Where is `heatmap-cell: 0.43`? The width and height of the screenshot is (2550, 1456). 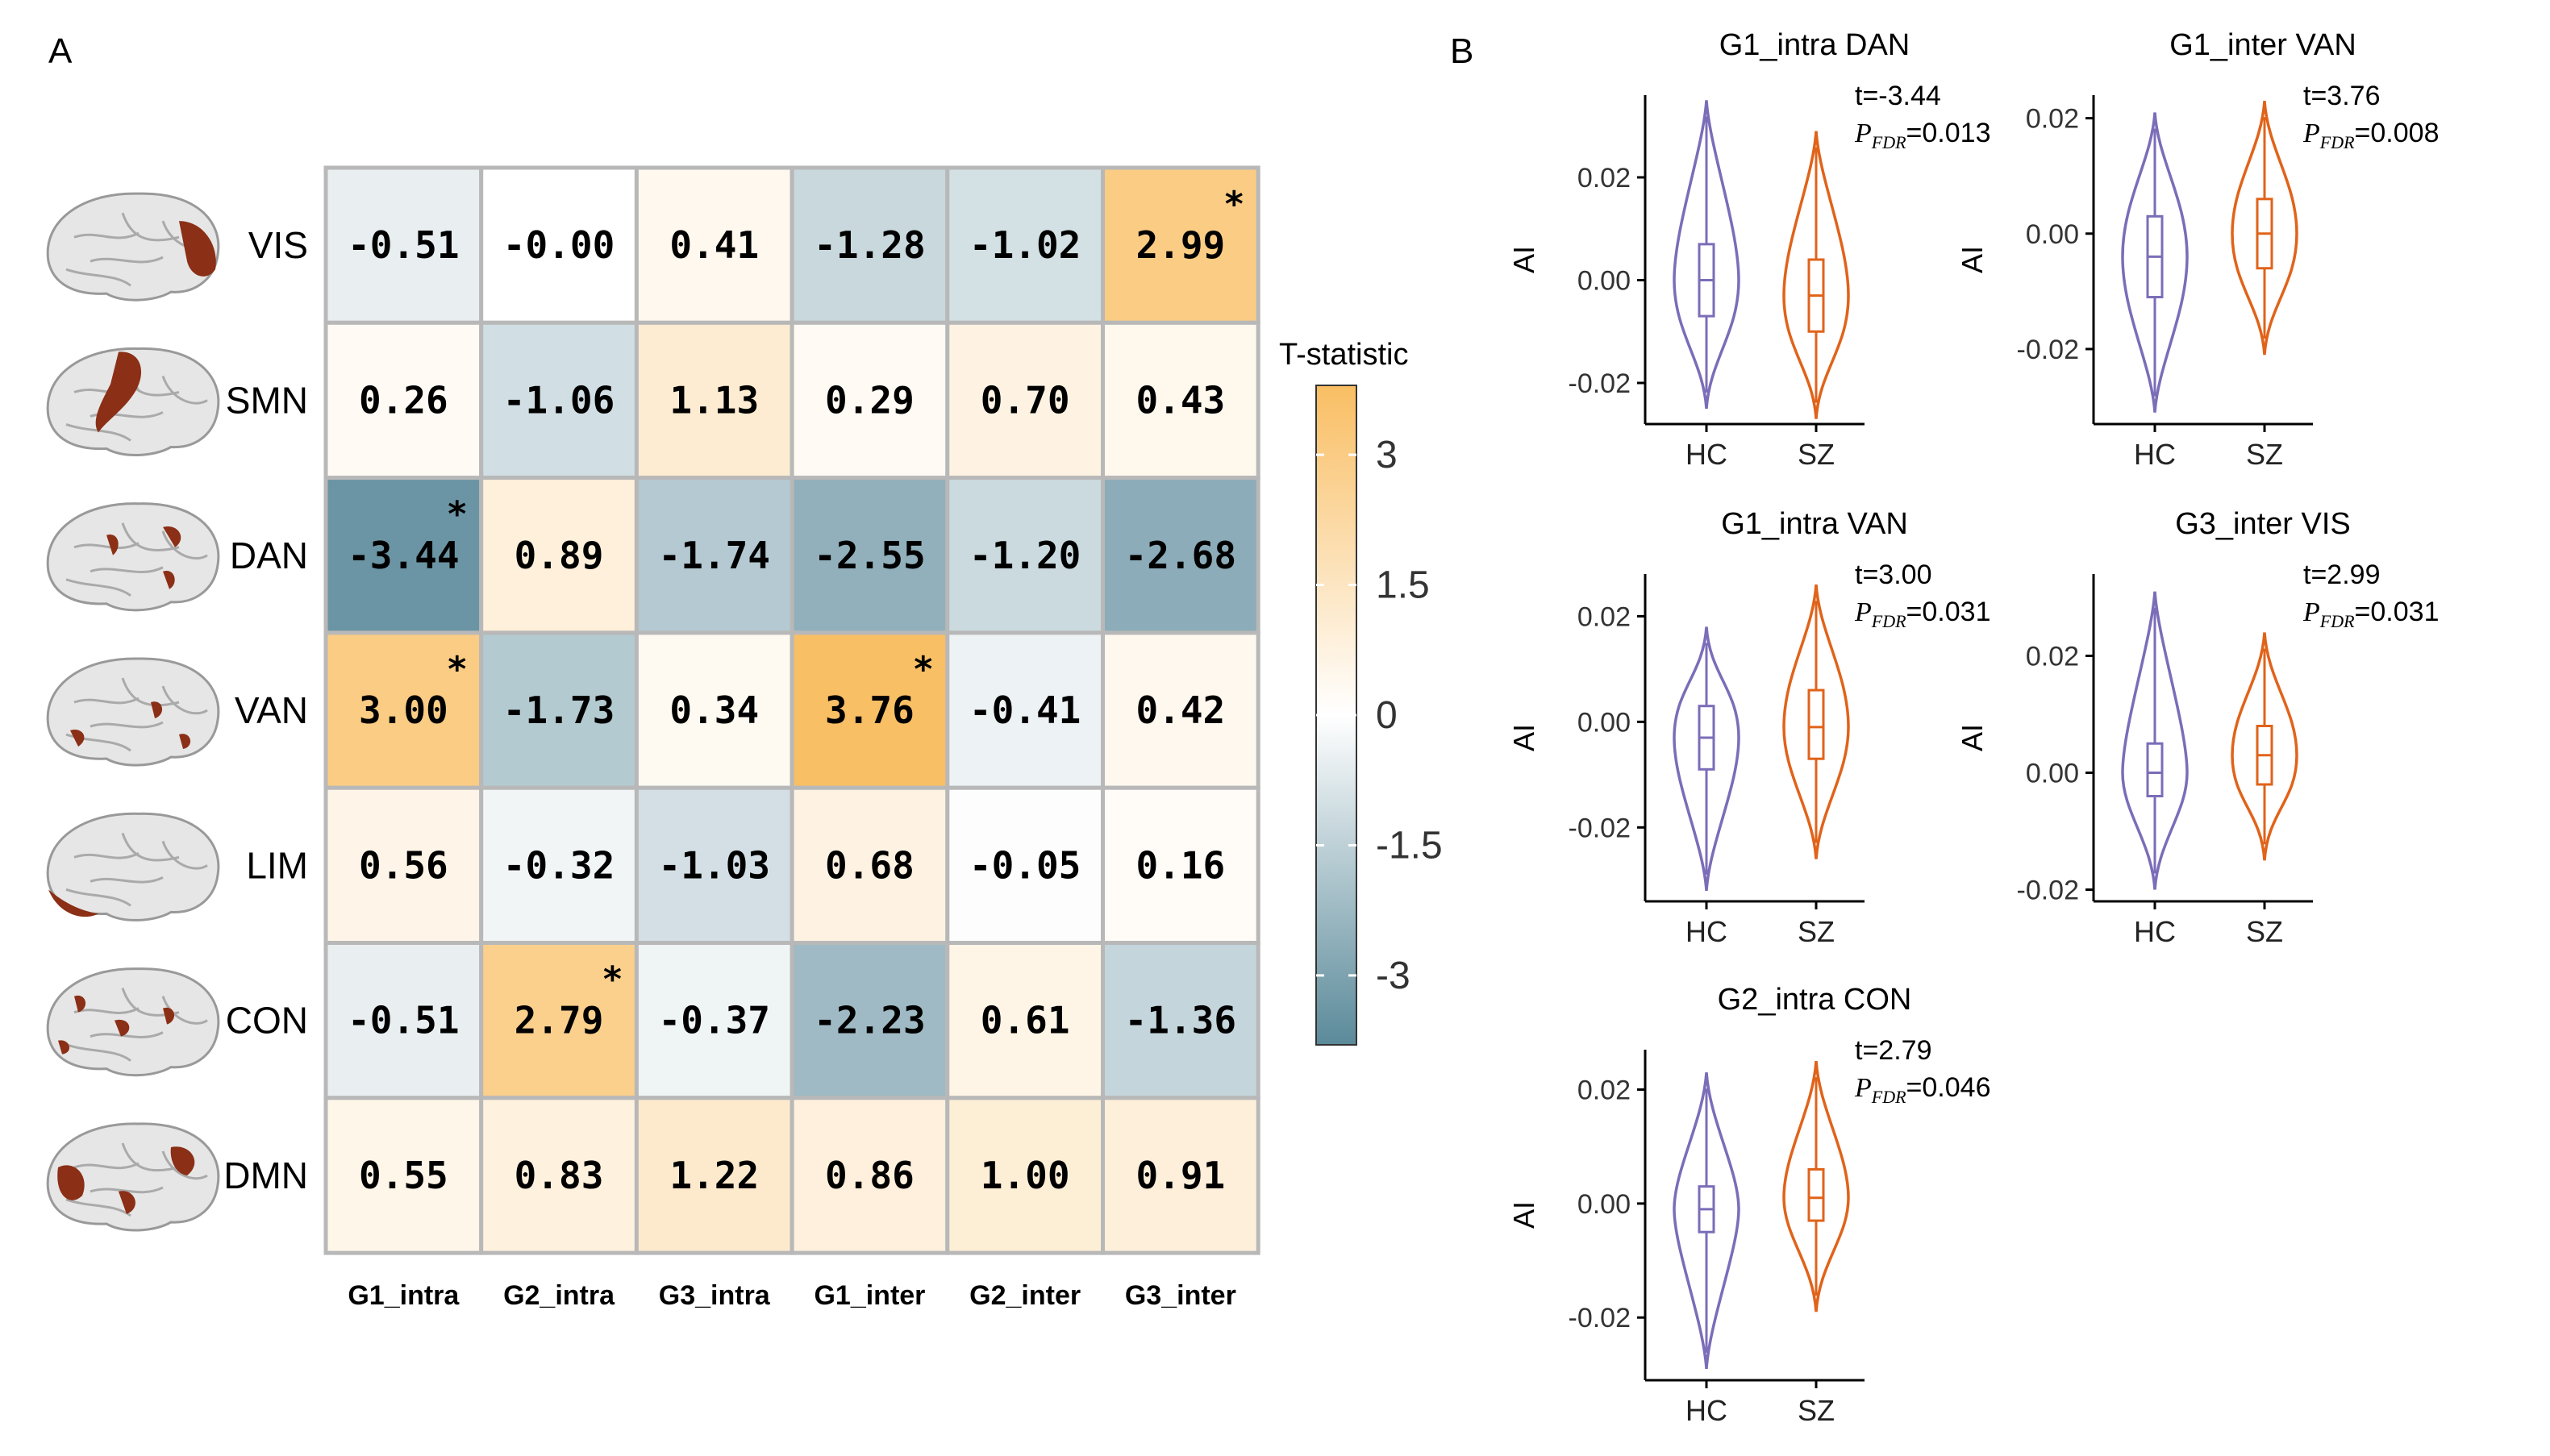
heatmap-cell: 0.43 is located at coordinates (1180, 400).